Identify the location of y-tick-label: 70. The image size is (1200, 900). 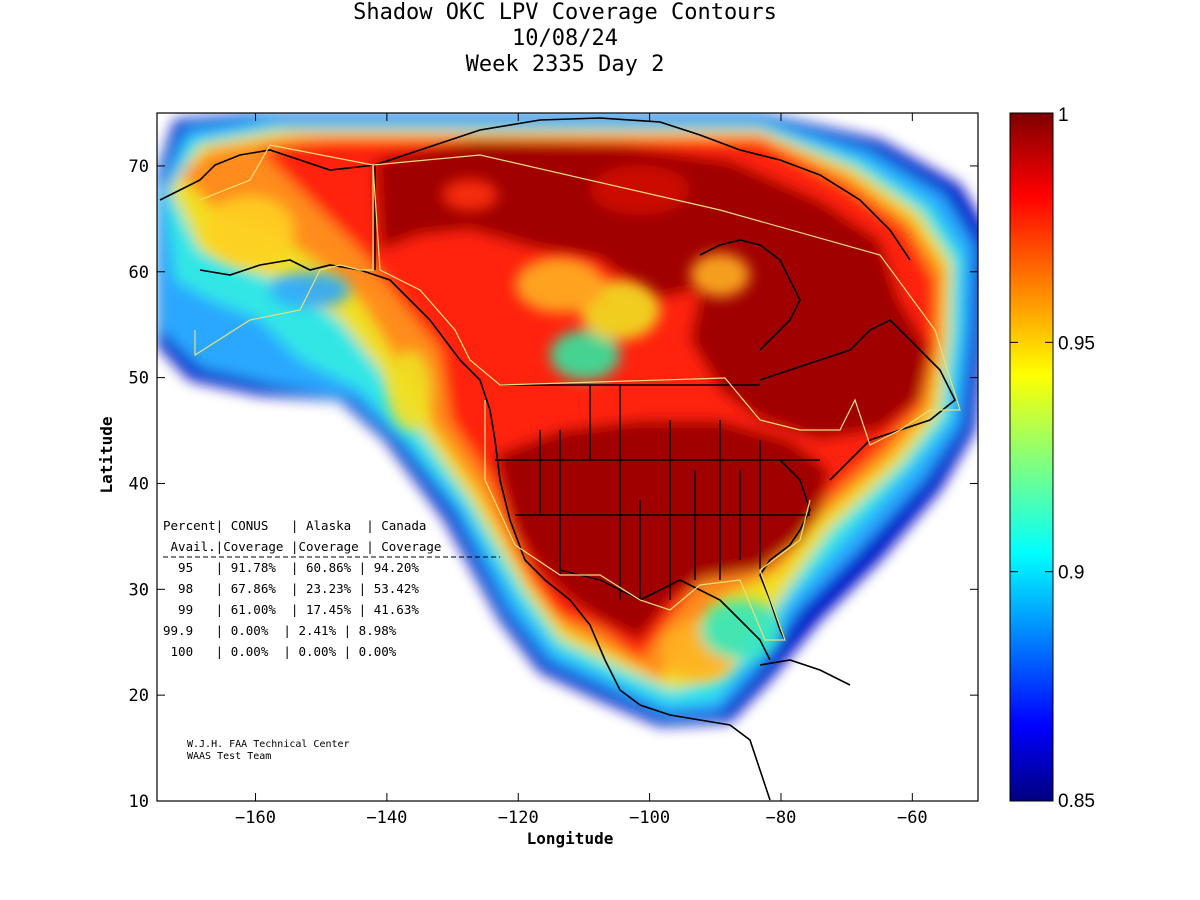
(139, 167).